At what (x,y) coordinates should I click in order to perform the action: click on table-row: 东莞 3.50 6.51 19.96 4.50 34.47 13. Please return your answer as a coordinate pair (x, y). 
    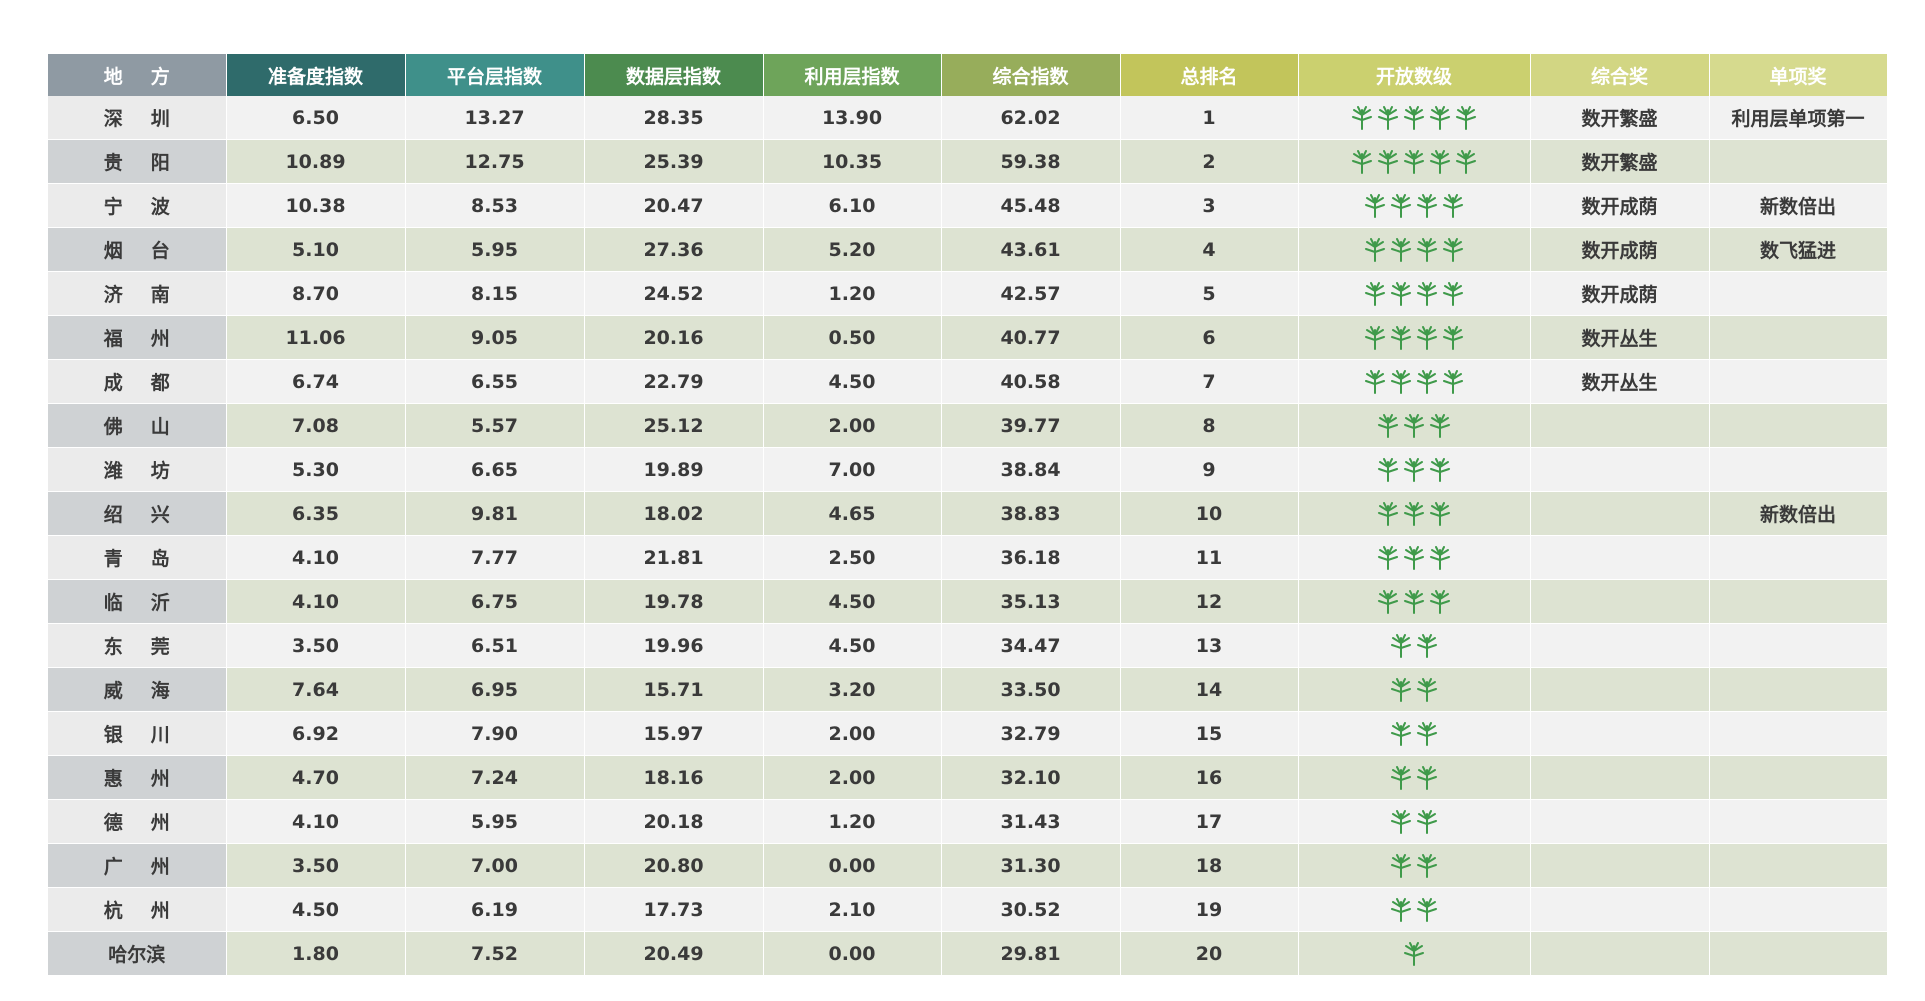
    Looking at the image, I should click on (968, 645).